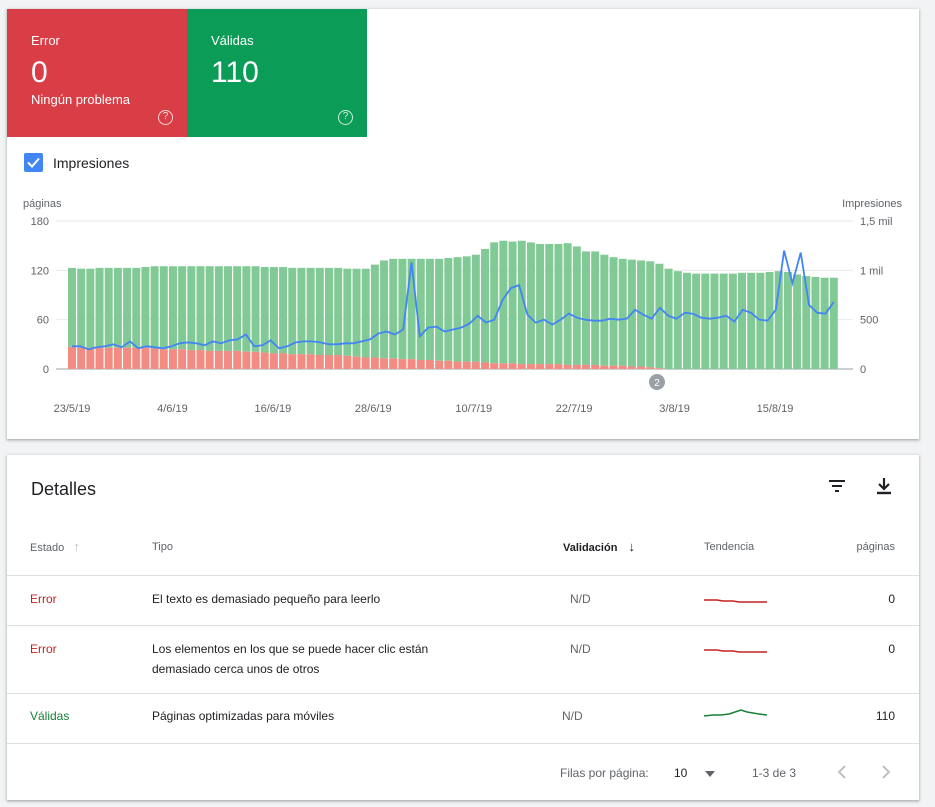 The height and width of the screenshot is (807, 935). Describe the element at coordinates (277, 73) in the screenshot. I see `valid-summary-tile: Válidas 110 ?` at that location.